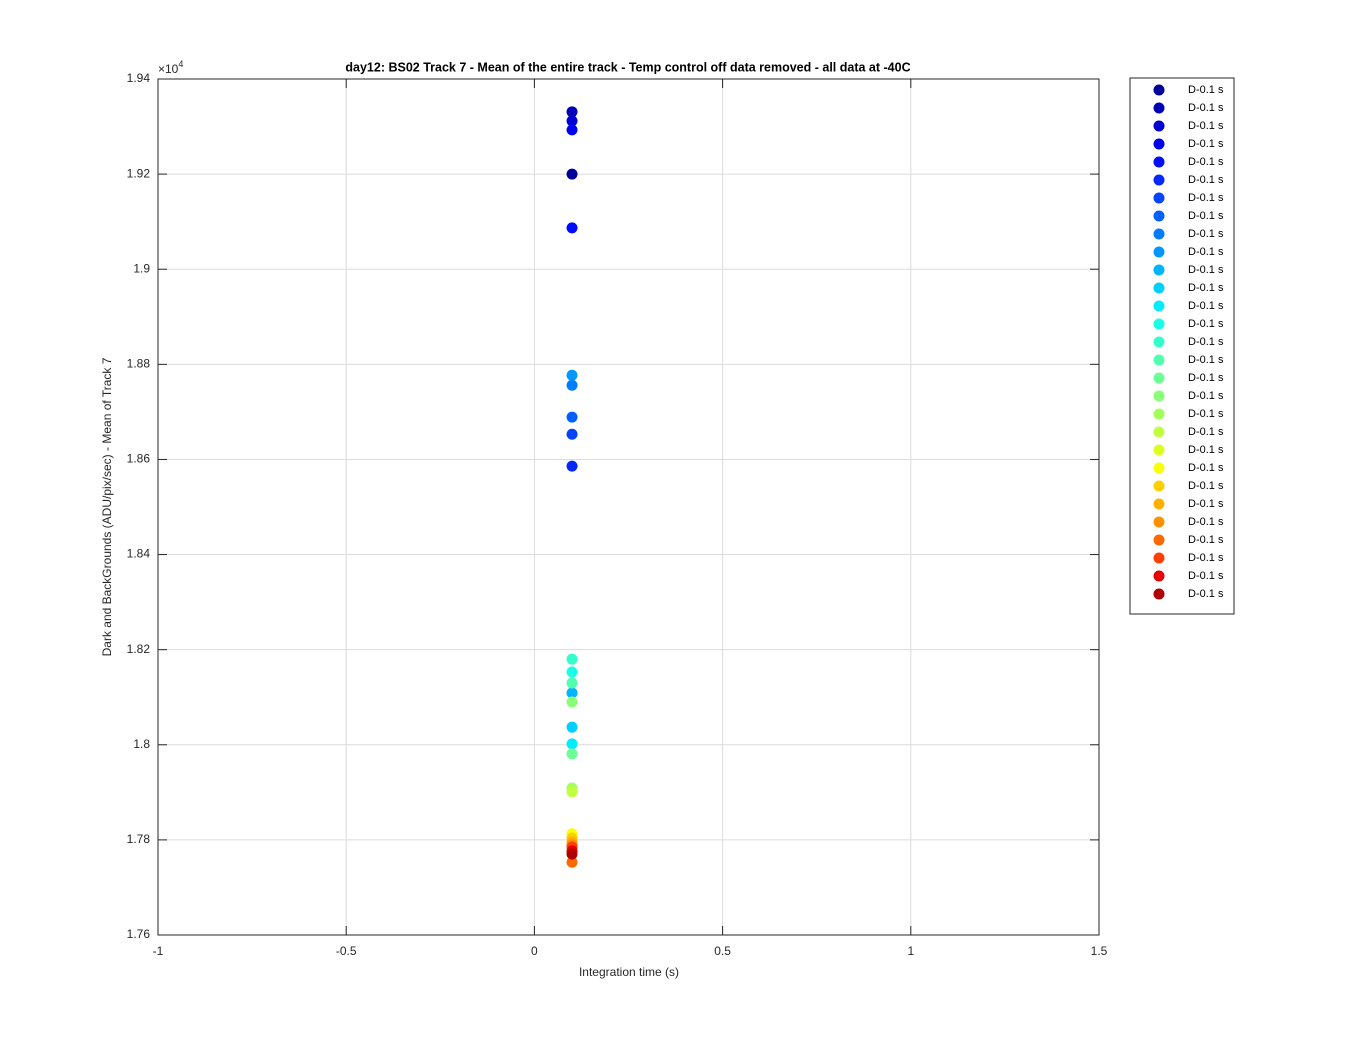 This screenshot has height=1050, width=1350. Describe the element at coordinates (139, 934) in the screenshot. I see `y-tick-label: 1.76` at that location.